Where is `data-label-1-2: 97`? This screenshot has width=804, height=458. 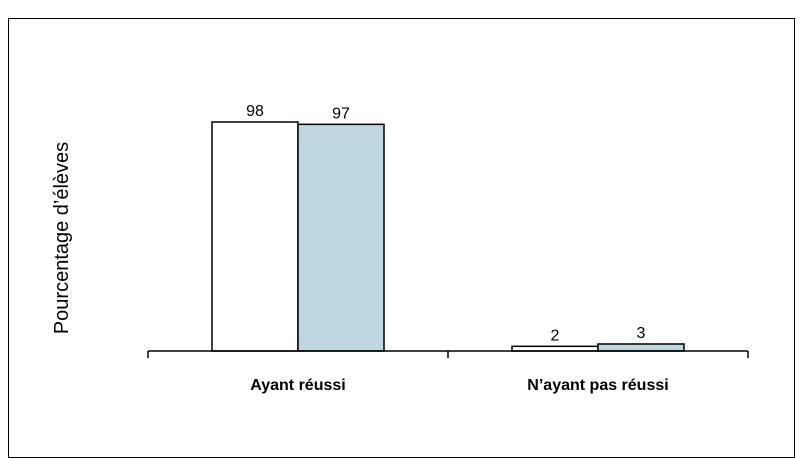 data-label-1-2: 97 is located at coordinates (341, 113).